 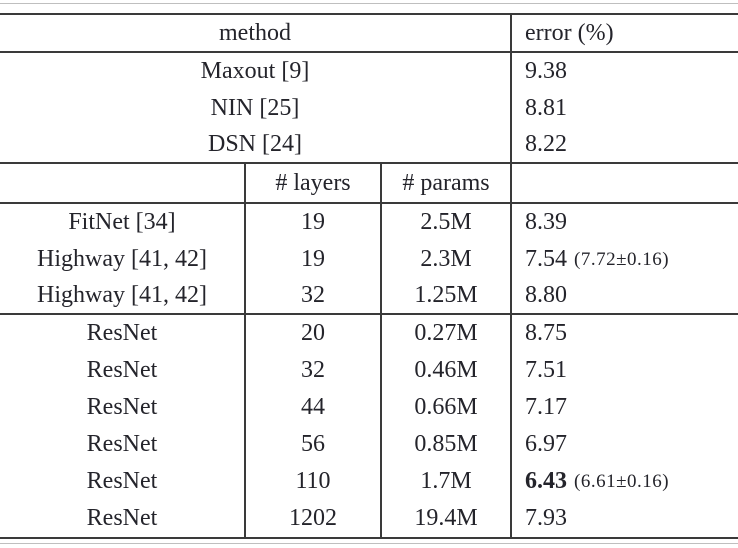 What do you see at coordinates (369, 543) in the screenshot?
I see `bottom-light-rule` at bounding box center [369, 543].